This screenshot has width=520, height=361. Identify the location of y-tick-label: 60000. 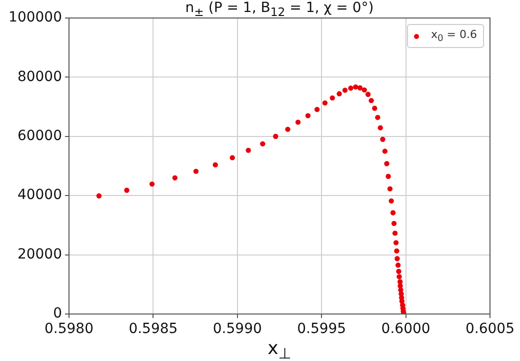
(39, 136).